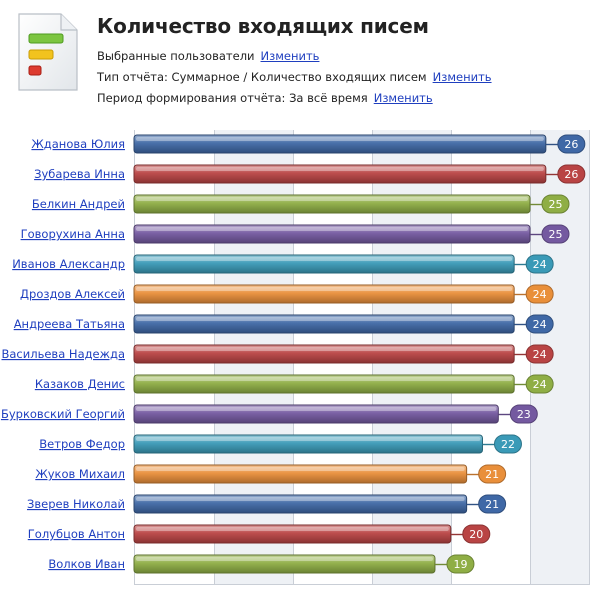 This screenshot has height=593, width=603. What do you see at coordinates (78, 144) in the screenshot?
I see `category-label: Жданова Юлия` at bounding box center [78, 144].